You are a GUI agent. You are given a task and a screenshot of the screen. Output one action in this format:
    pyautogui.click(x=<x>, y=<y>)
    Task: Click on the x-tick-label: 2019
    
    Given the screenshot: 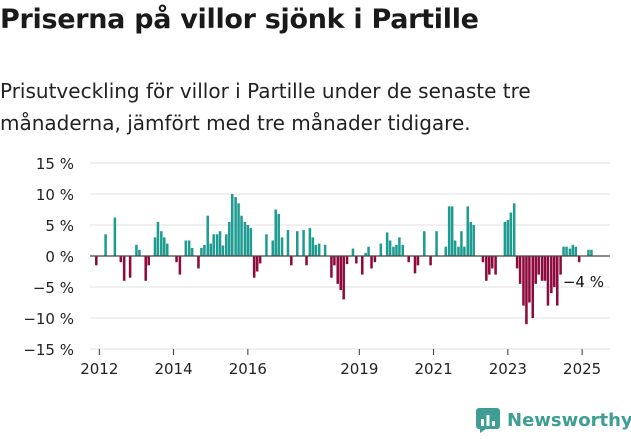 What is the action you would take?
    pyautogui.click(x=359, y=369)
    